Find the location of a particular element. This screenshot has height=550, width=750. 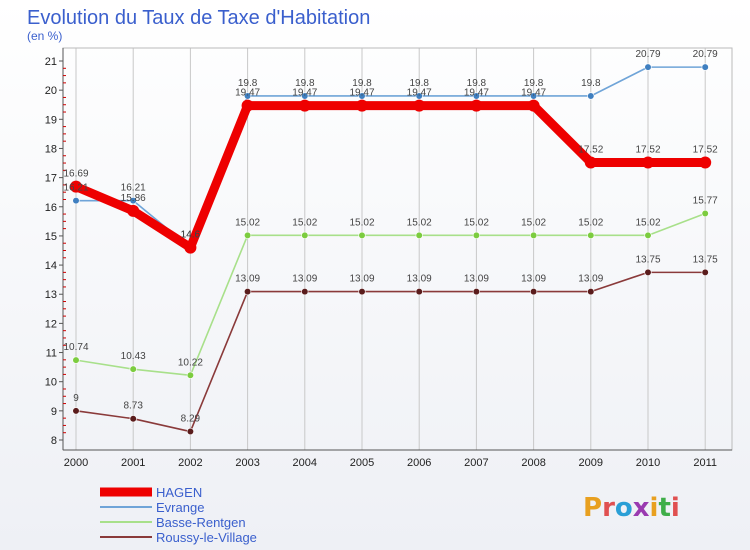

y-tick-label: 9 is located at coordinates (54, 412).